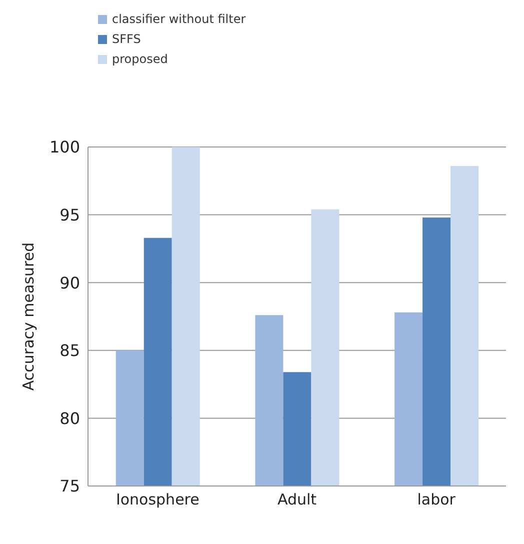 This screenshot has width=524, height=544. What do you see at coordinates (436, 499) in the screenshot?
I see `x-tick-label: labor` at bounding box center [436, 499].